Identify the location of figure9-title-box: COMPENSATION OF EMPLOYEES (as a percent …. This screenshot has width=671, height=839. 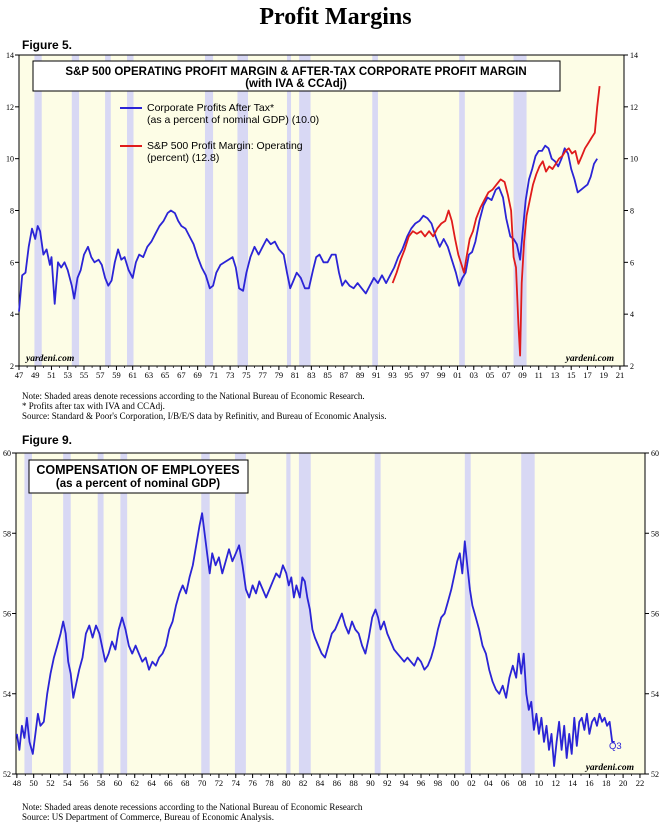
(138, 476).